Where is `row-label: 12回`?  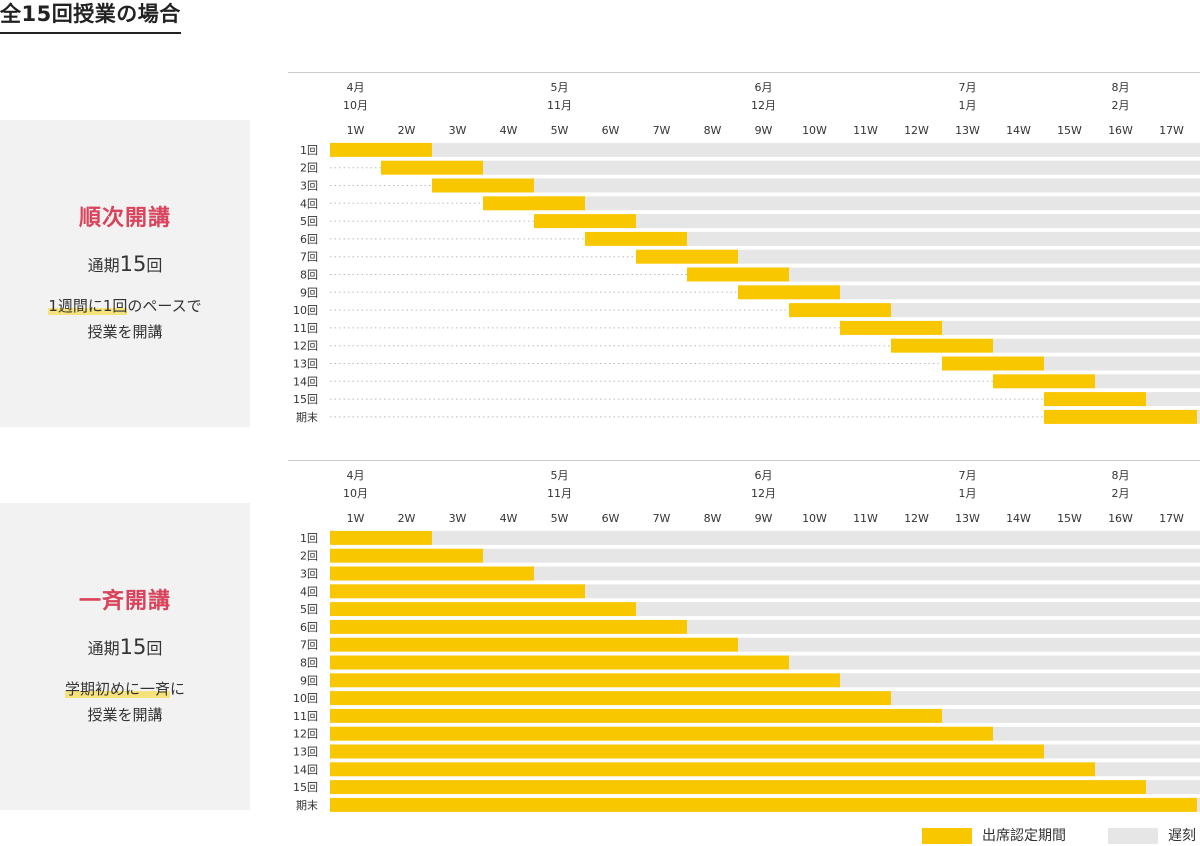
row-label: 12回 is located at coordinates (305, 346).